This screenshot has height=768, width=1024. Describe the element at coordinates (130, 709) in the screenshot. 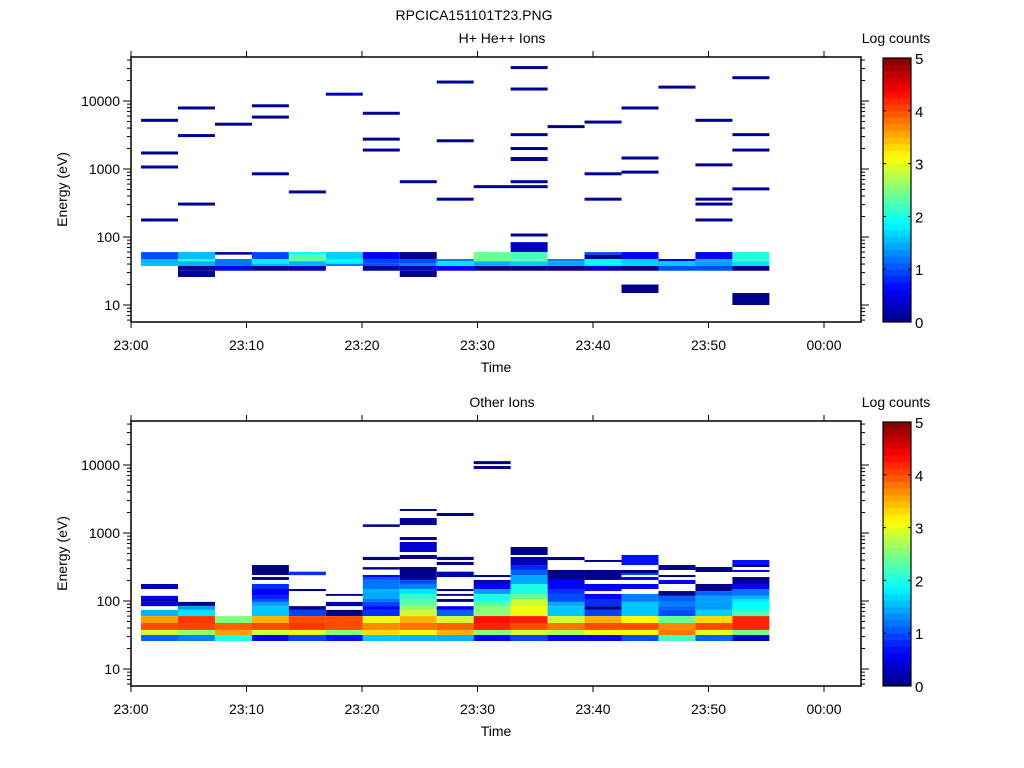

I see `x-tick-label: 23:00` at that location.